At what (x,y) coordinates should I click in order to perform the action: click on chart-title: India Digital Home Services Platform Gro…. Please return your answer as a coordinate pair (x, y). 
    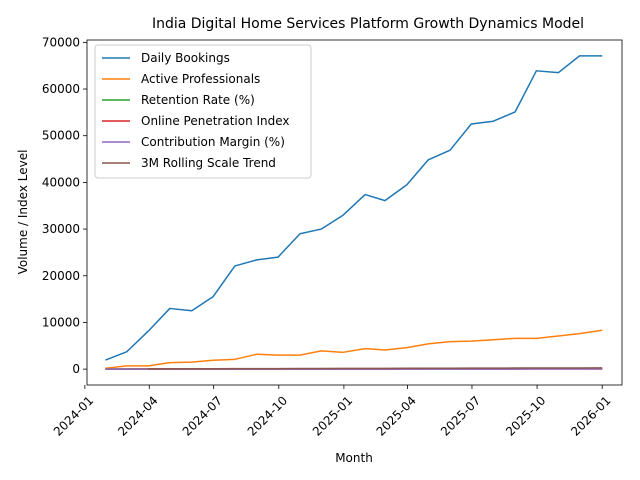
    Looking at the image, I should click on (368, 24).